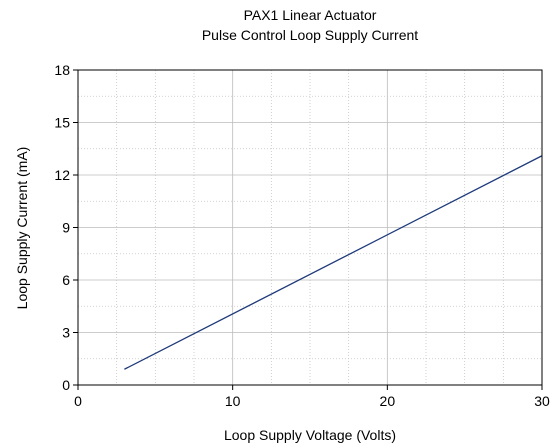  I want to click on x-tick-label: 0, so click(78, 401).